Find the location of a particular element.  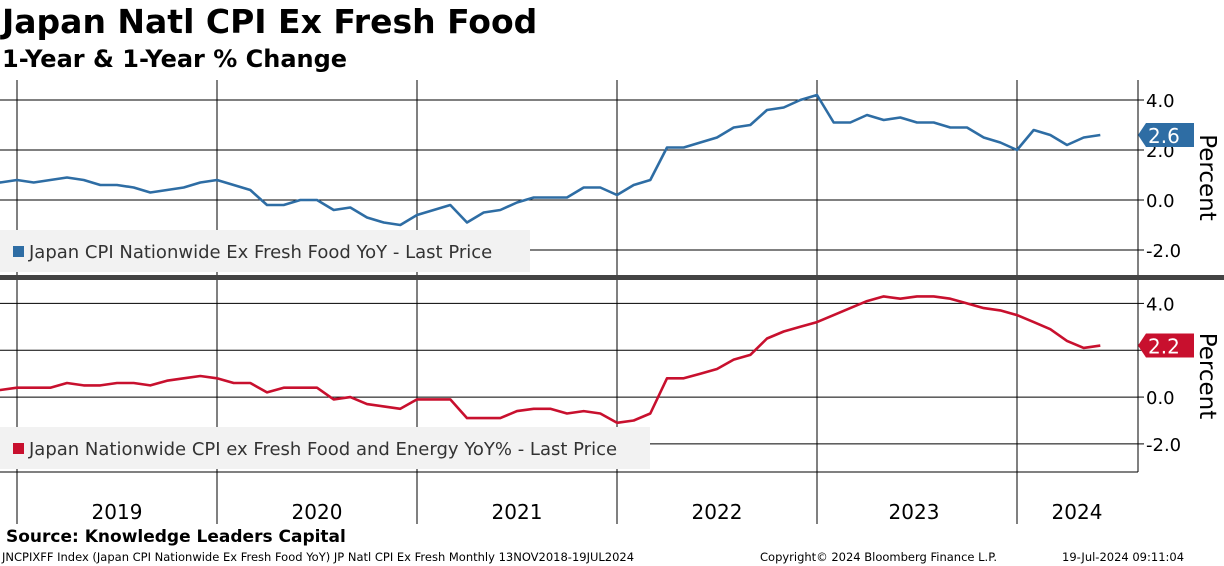

last-value-tag: 2.2 is located at coordinates (1166, 346).